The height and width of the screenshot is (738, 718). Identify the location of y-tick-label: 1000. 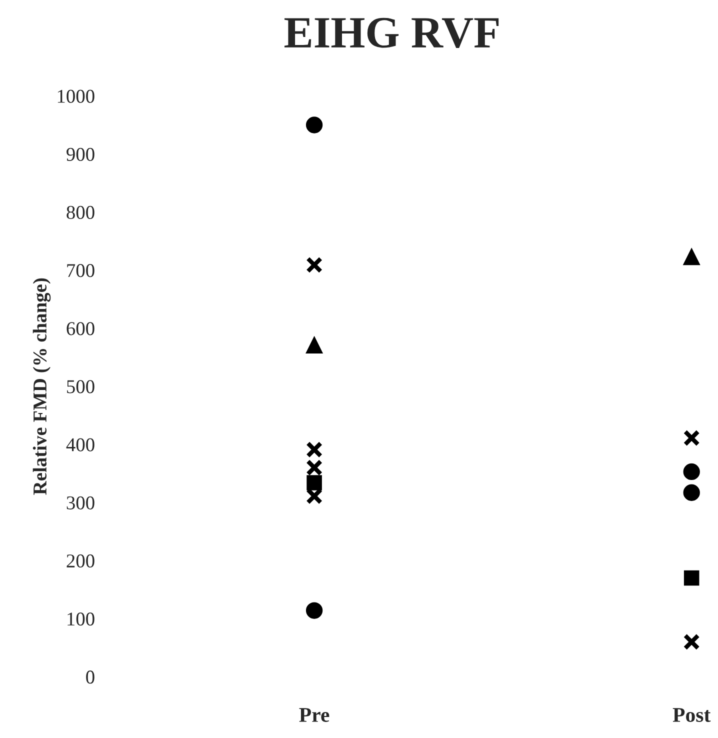
(76, 96).